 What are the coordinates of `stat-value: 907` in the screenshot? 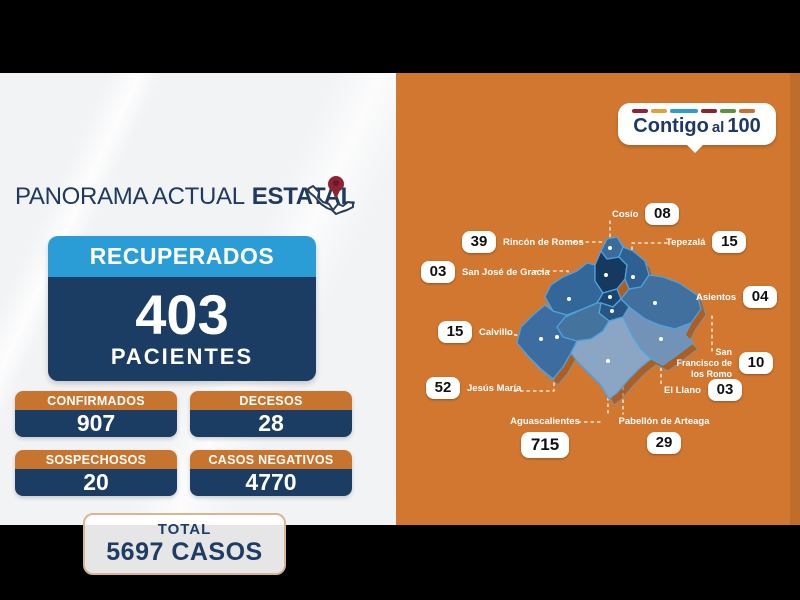 It's located at (96, 423).